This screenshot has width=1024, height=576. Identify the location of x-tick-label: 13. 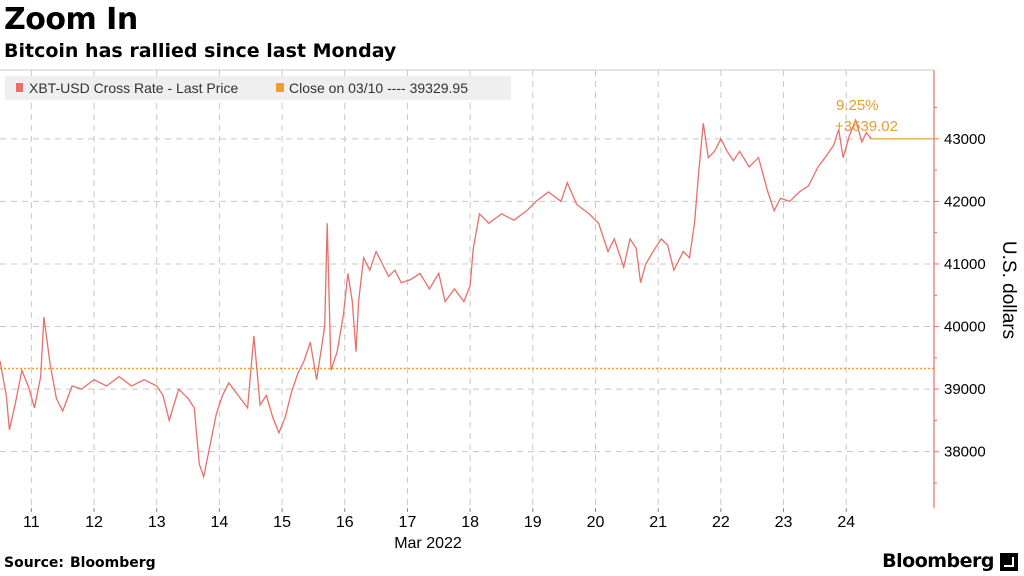
(157, 522).